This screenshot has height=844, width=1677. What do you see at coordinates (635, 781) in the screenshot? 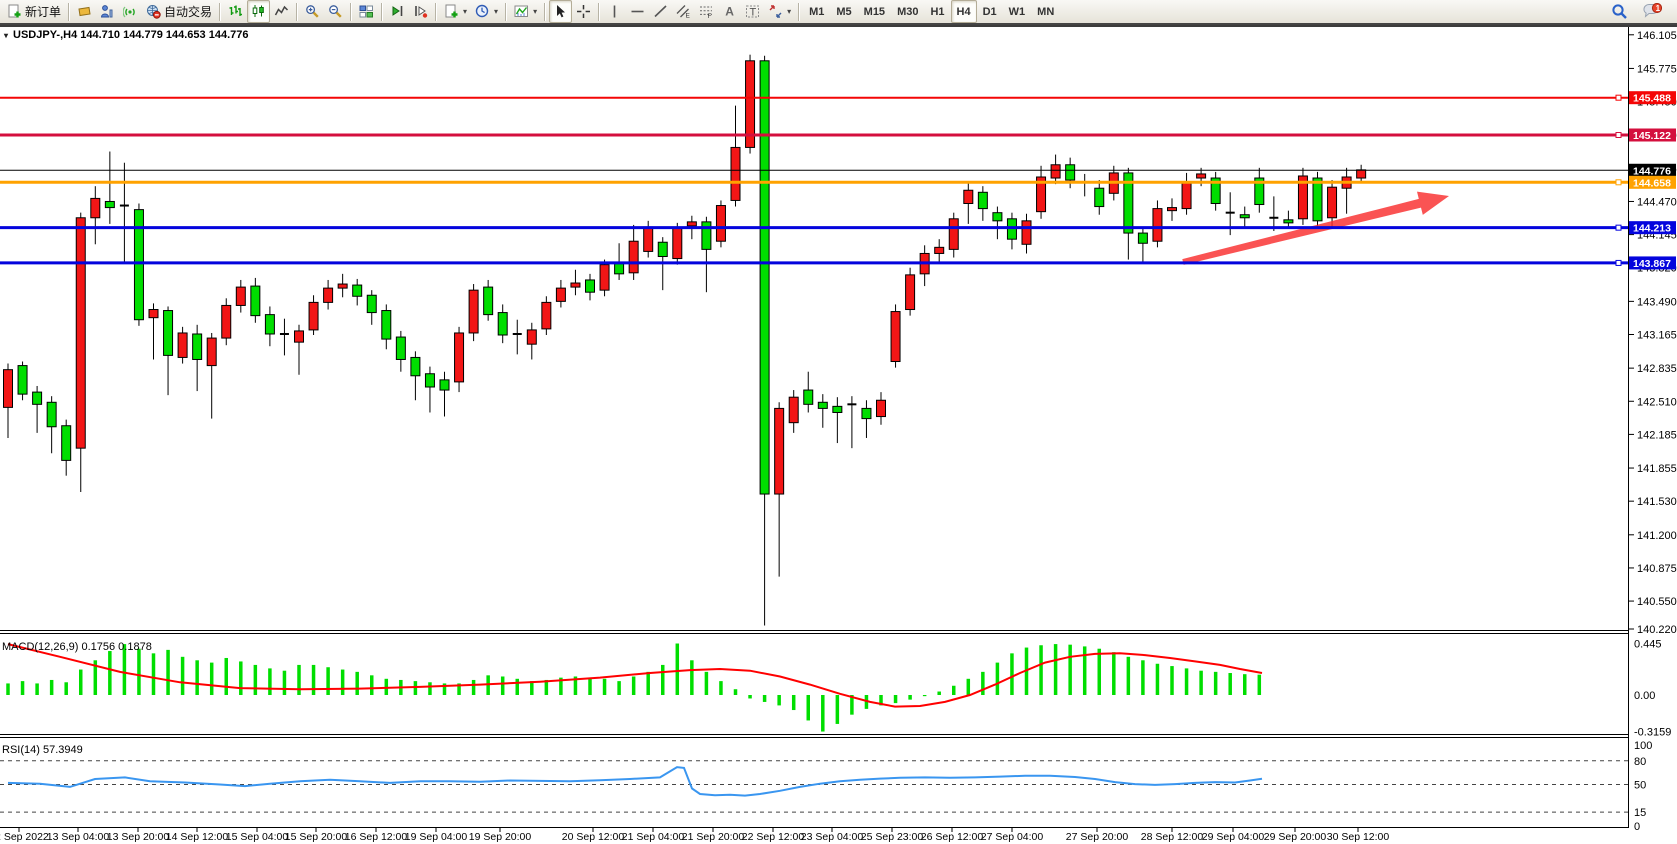
I see `rsi-line` at bounding box center [635, 781].